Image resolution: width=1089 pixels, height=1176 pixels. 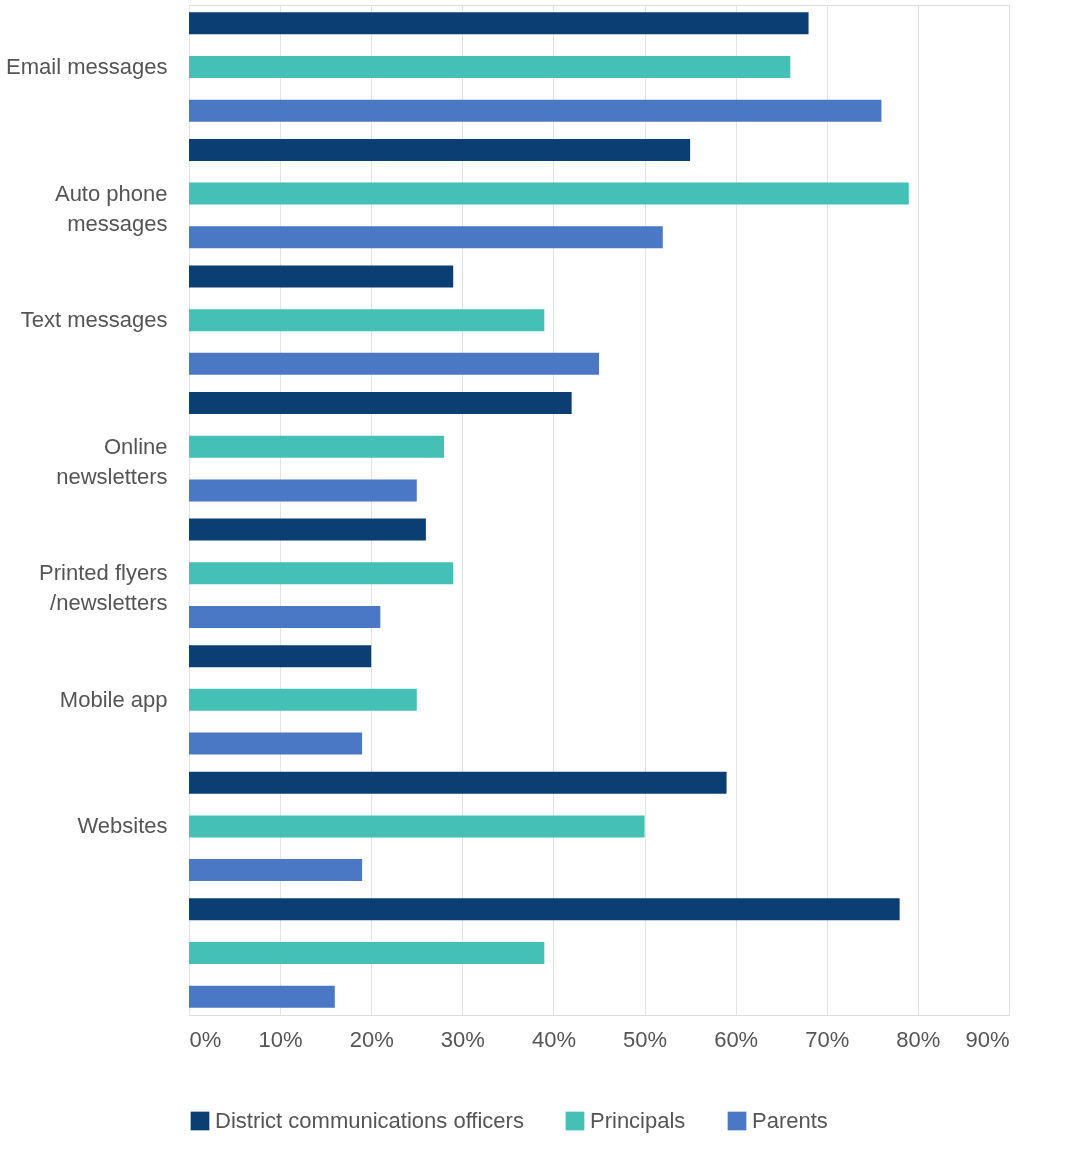 I want to click on y-tick-label: Text messages, so click(x=94, y=320).